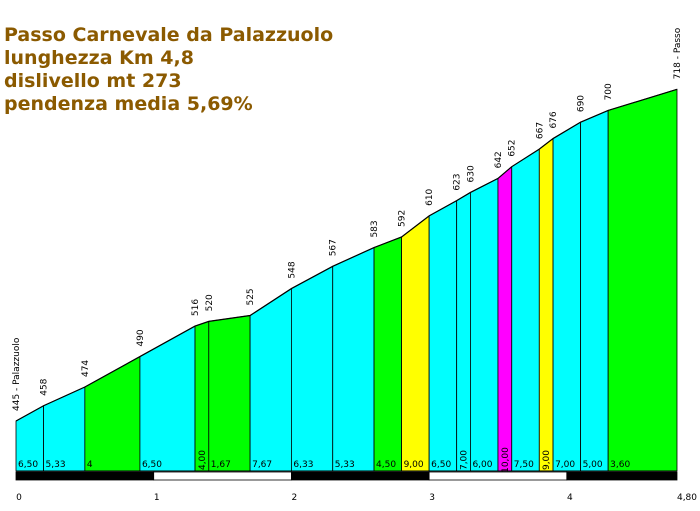  I want to click on altitude-label: 548, so click(292, 269).